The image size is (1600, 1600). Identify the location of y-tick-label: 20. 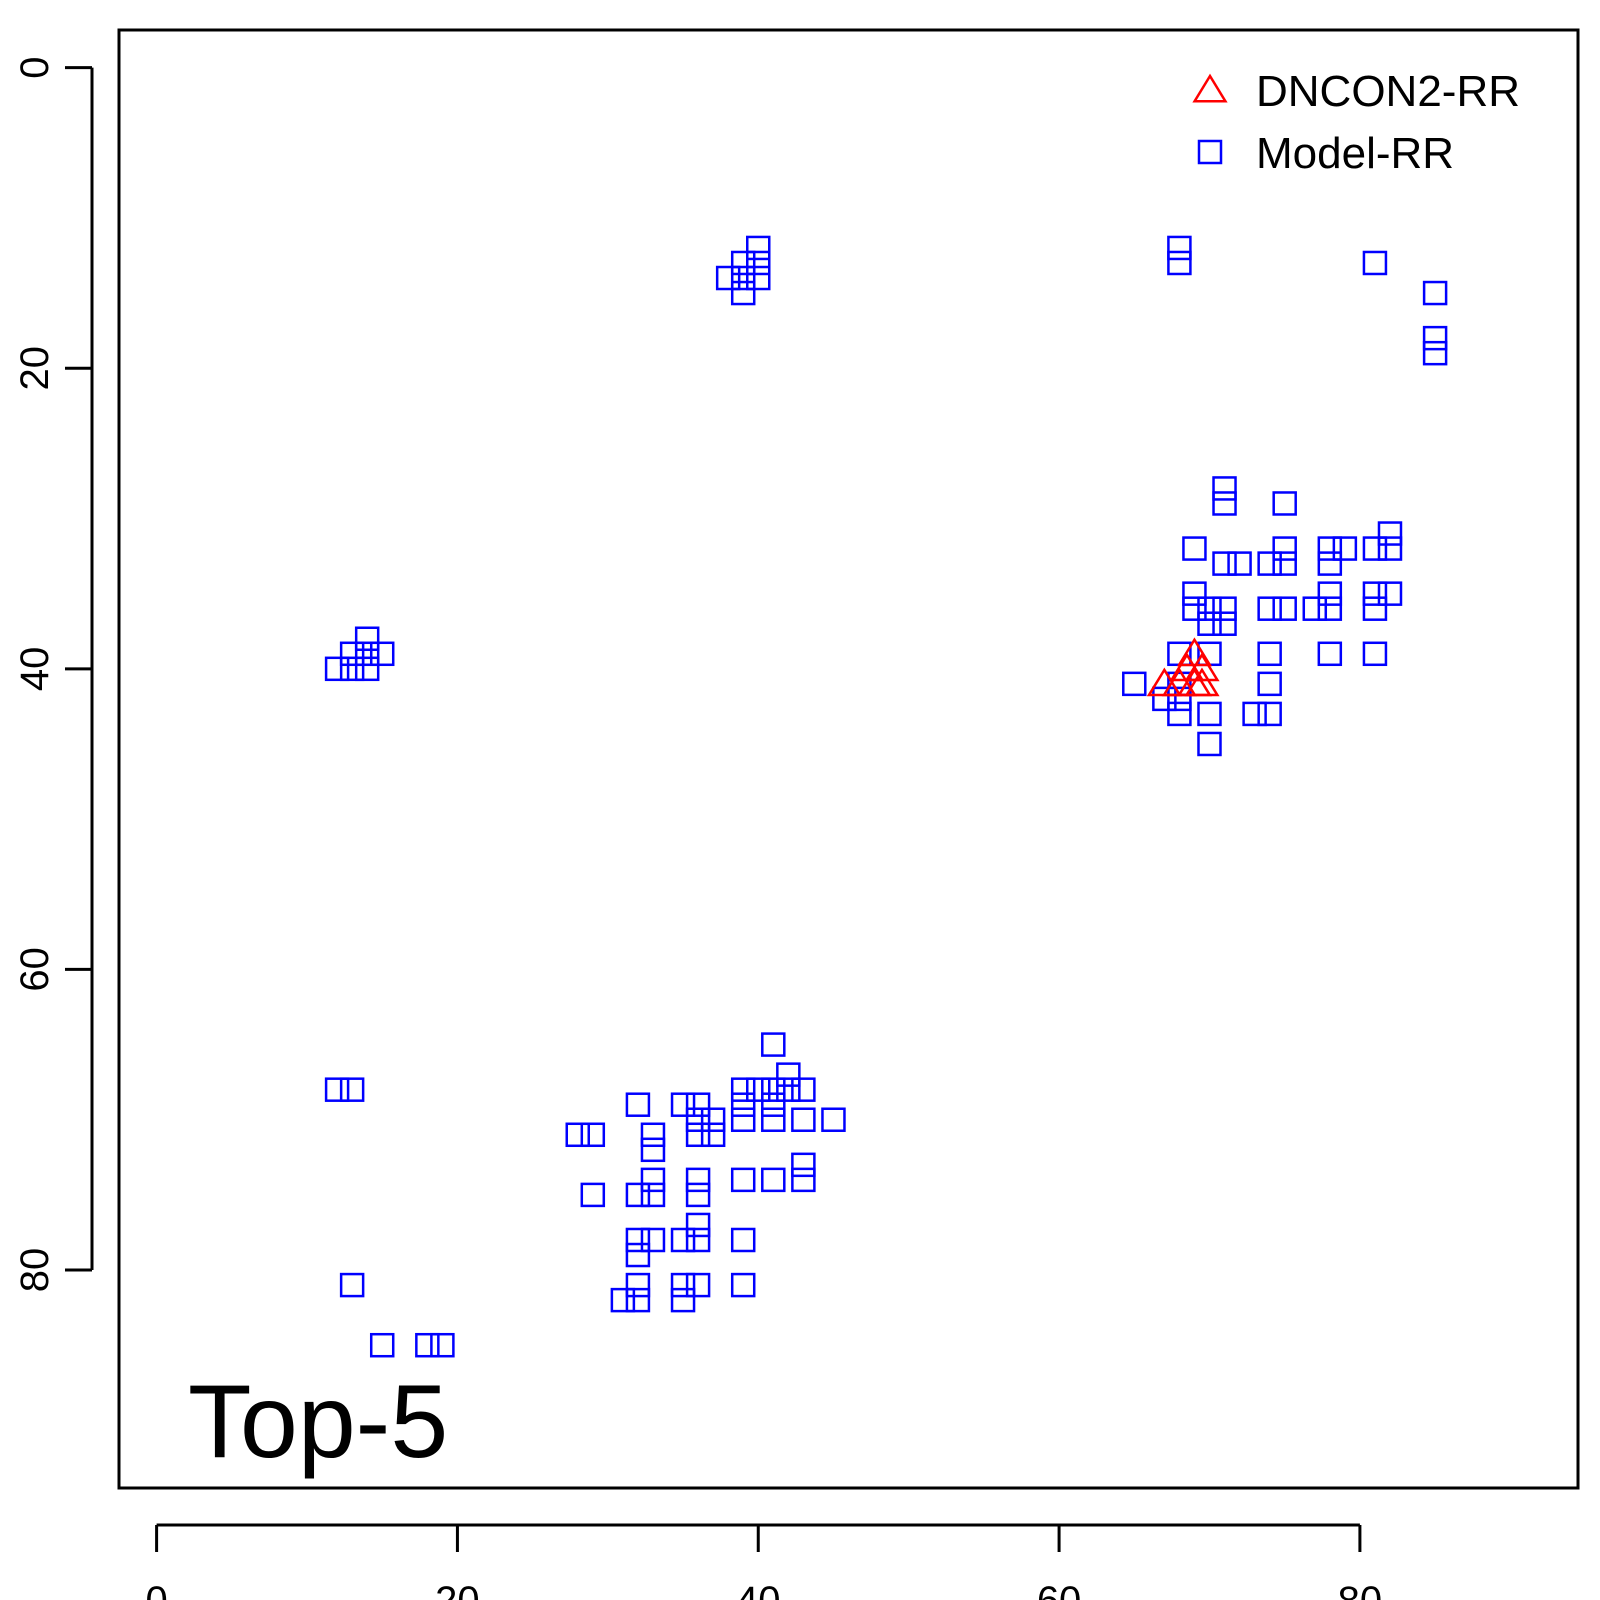
(35, 368).